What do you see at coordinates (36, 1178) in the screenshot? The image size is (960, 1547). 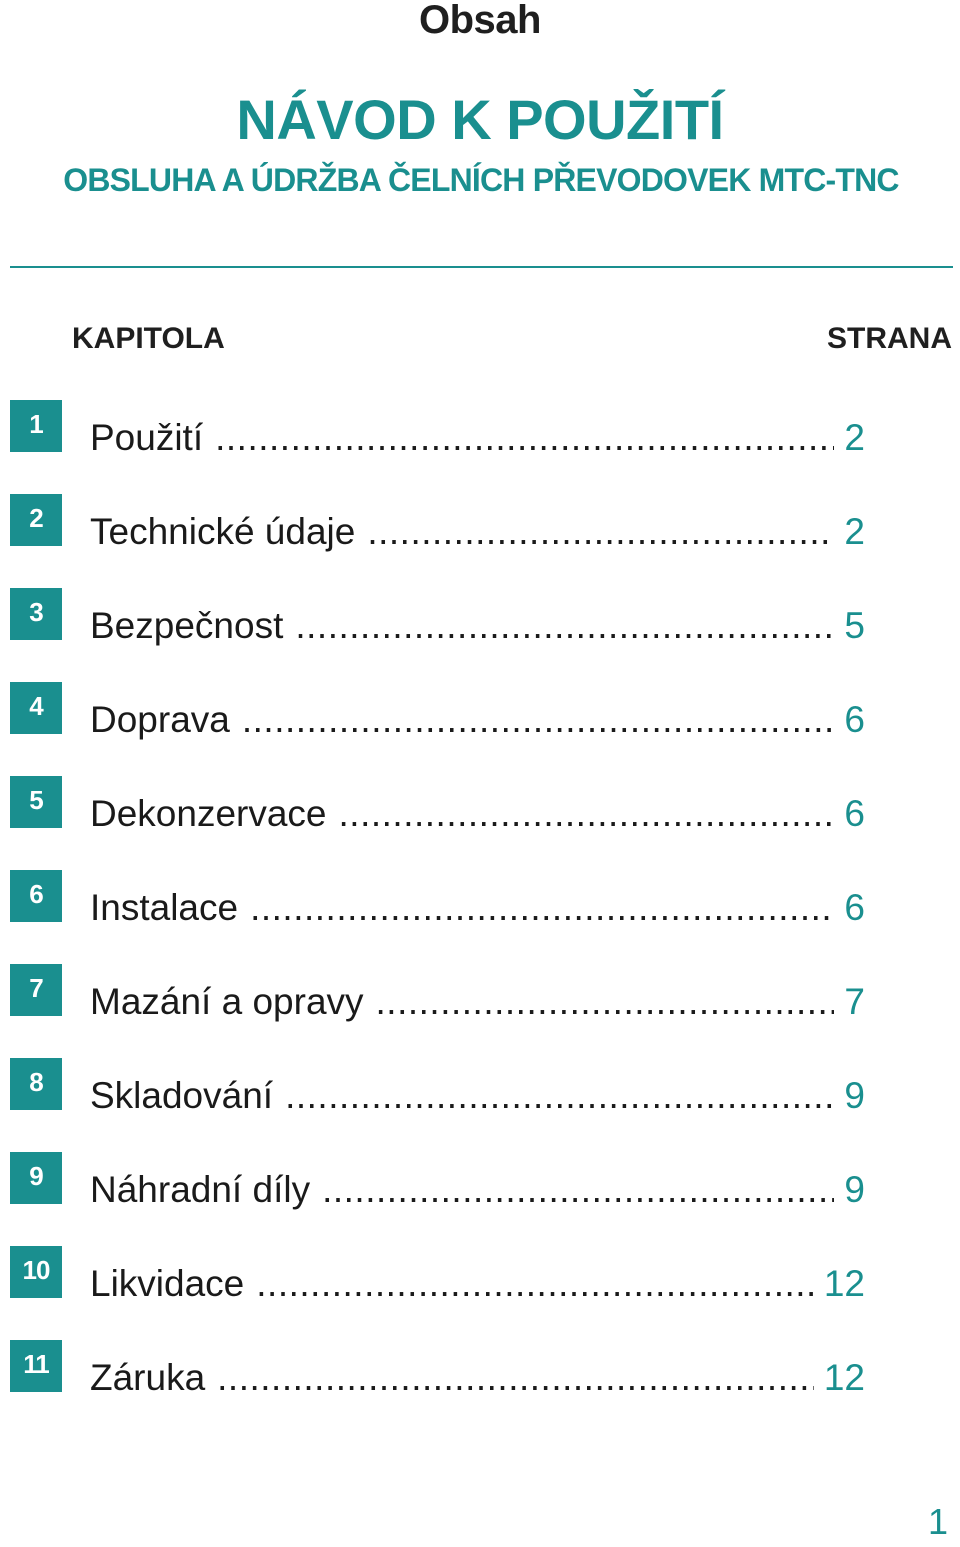 I see `chapter-number-badge: 9` at bounding box center [36, 1178].